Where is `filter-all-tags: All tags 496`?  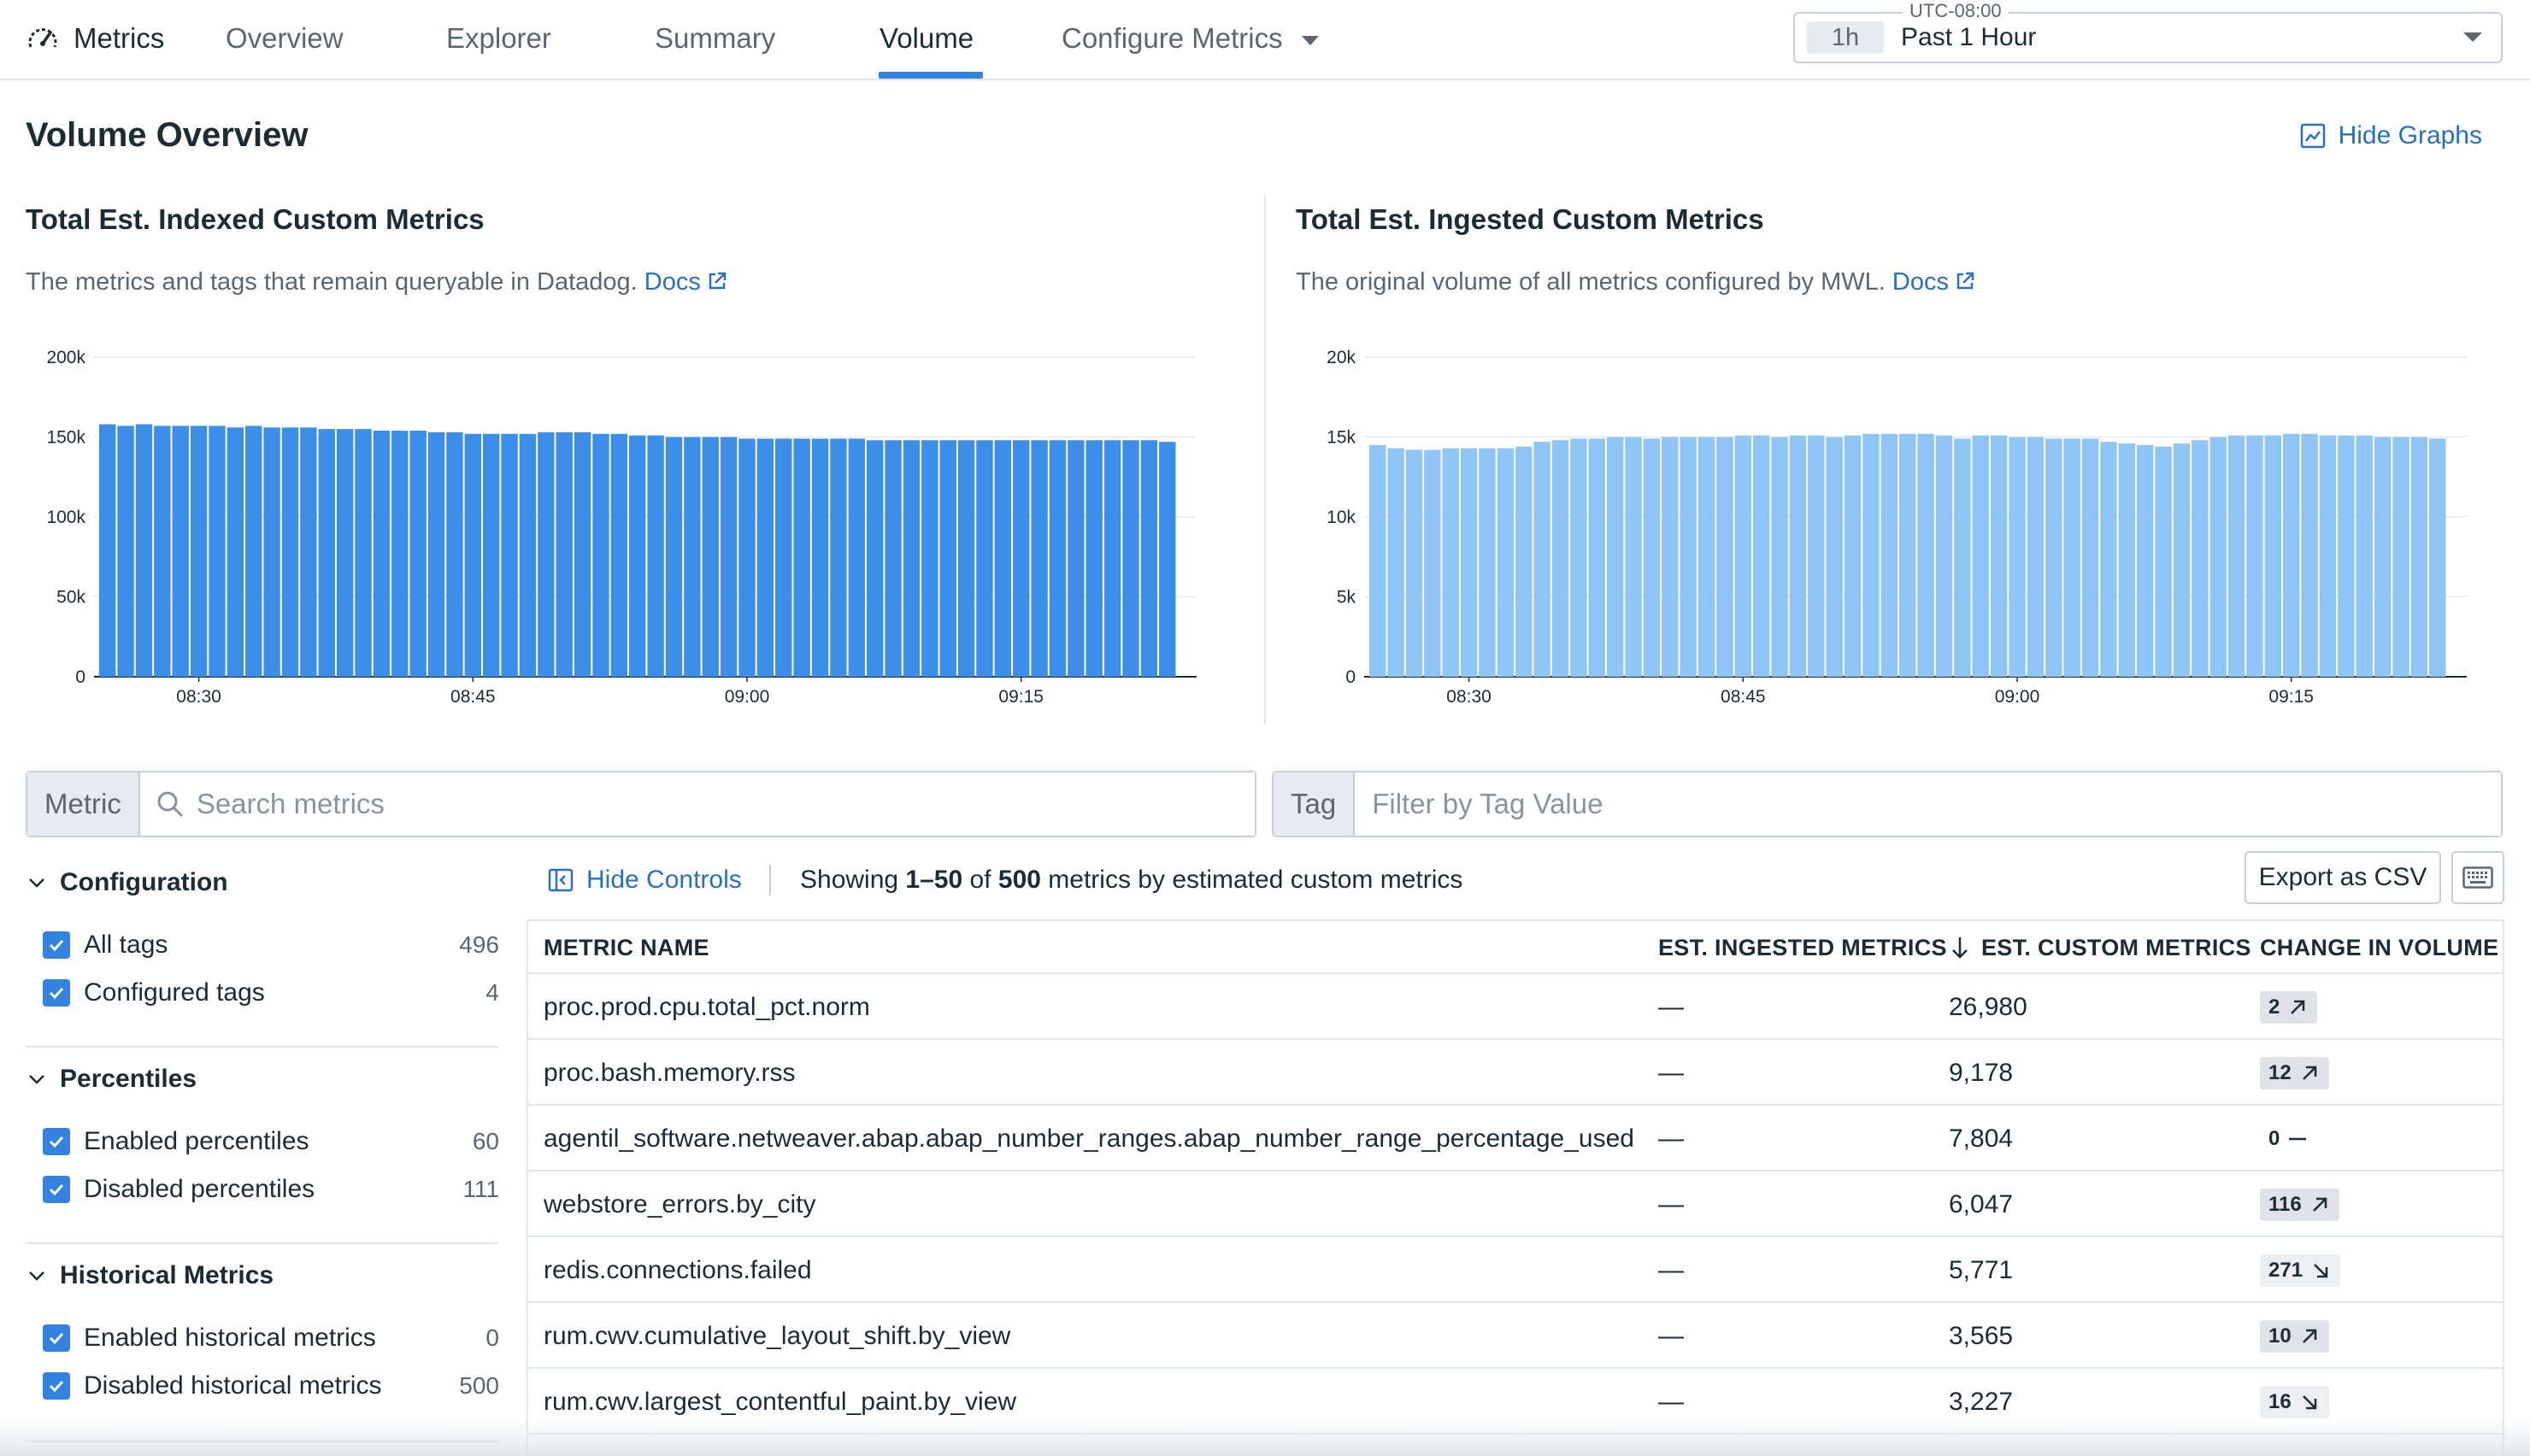 filter-all-tags: All tags 496 is located at coordinates (271, 945).